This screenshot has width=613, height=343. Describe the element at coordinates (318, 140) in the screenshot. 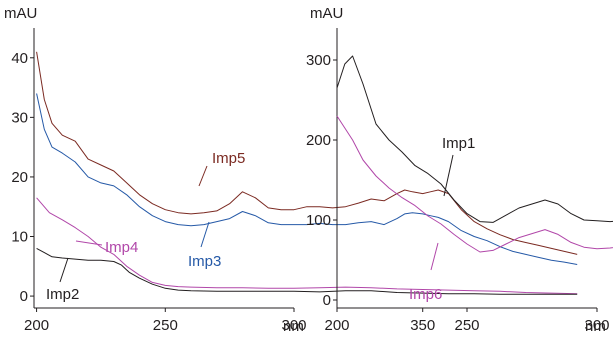

I see `y-tick-label: 200` at that location.